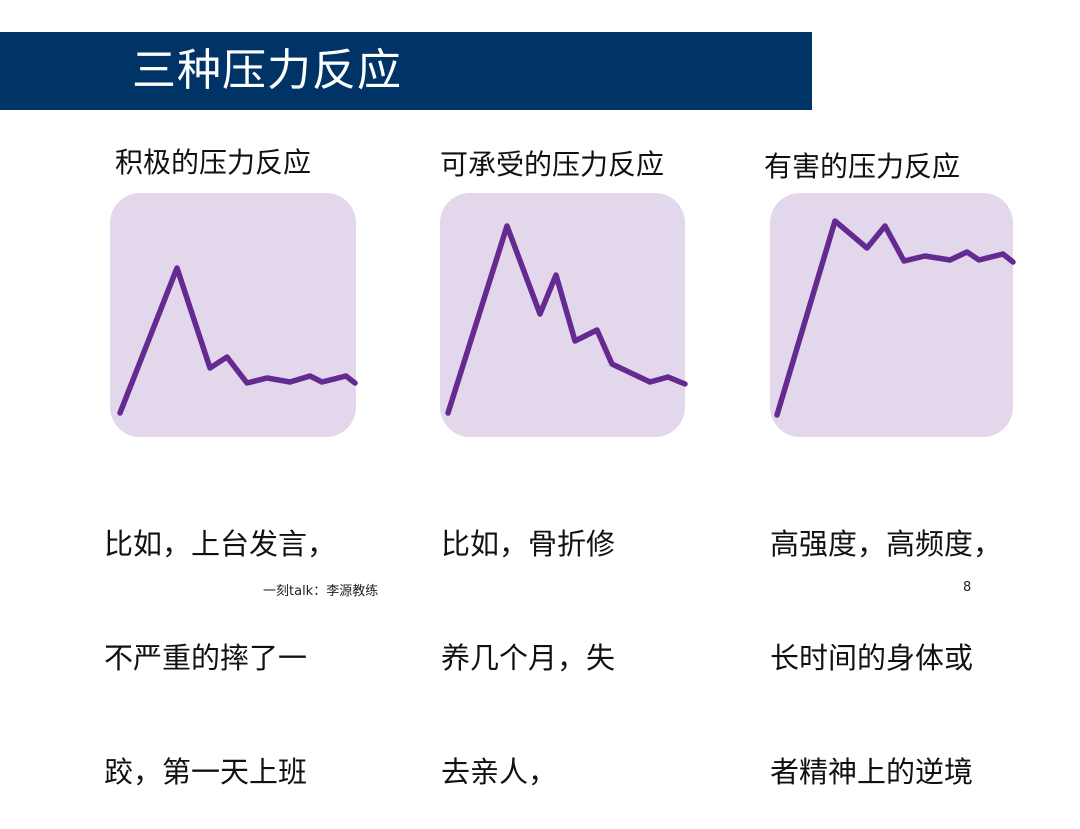 Image resolution: width=1080 pixels, height=829 pixels. Describe the element at coordinates (552, 164) in the screenshot. I see `panel-2-subtitle: 可承受的压力反应` at that location.